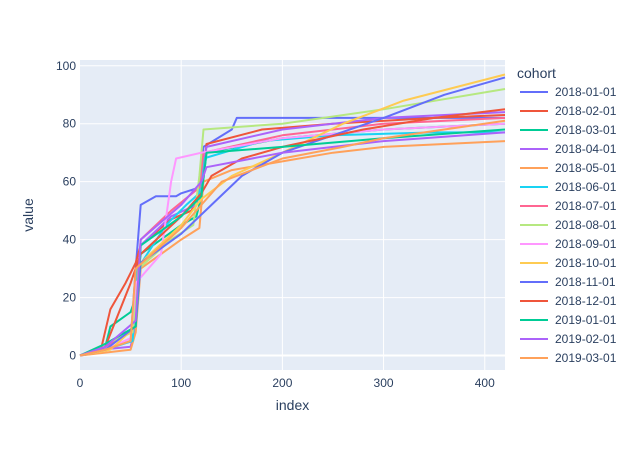 The image size is (644, 450). What do you see at coordinates (586, 301) in the screenshot?
I see `legend-label: 2018-12-01` at bounding box center [586, 301].